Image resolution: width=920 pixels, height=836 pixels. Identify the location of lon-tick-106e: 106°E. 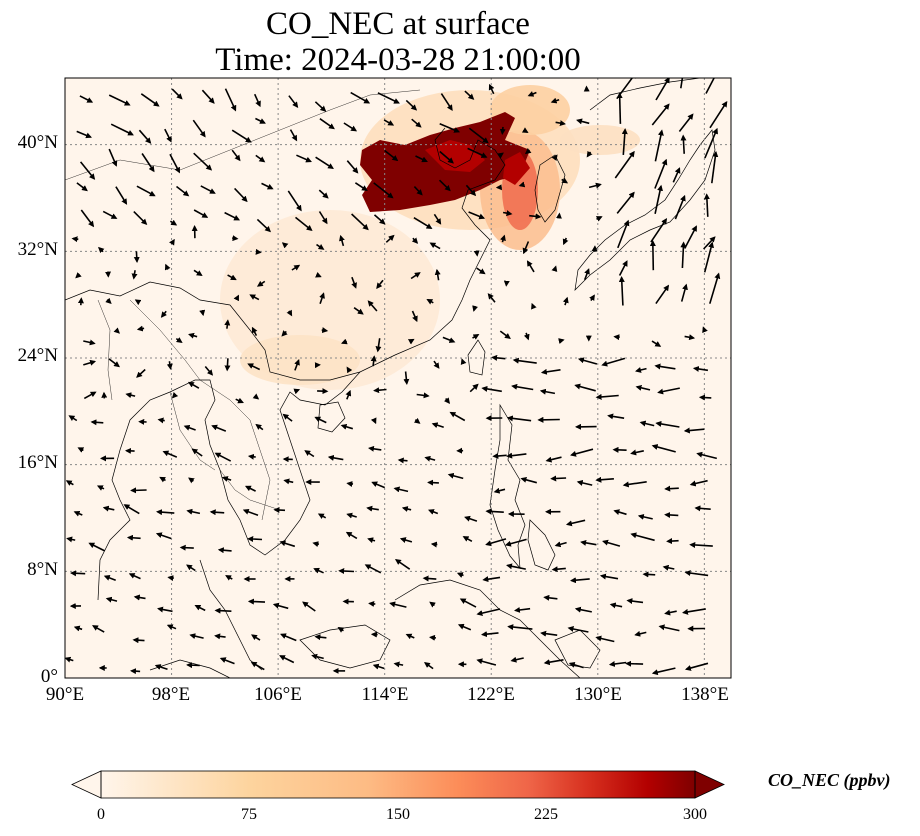
(278, 694).